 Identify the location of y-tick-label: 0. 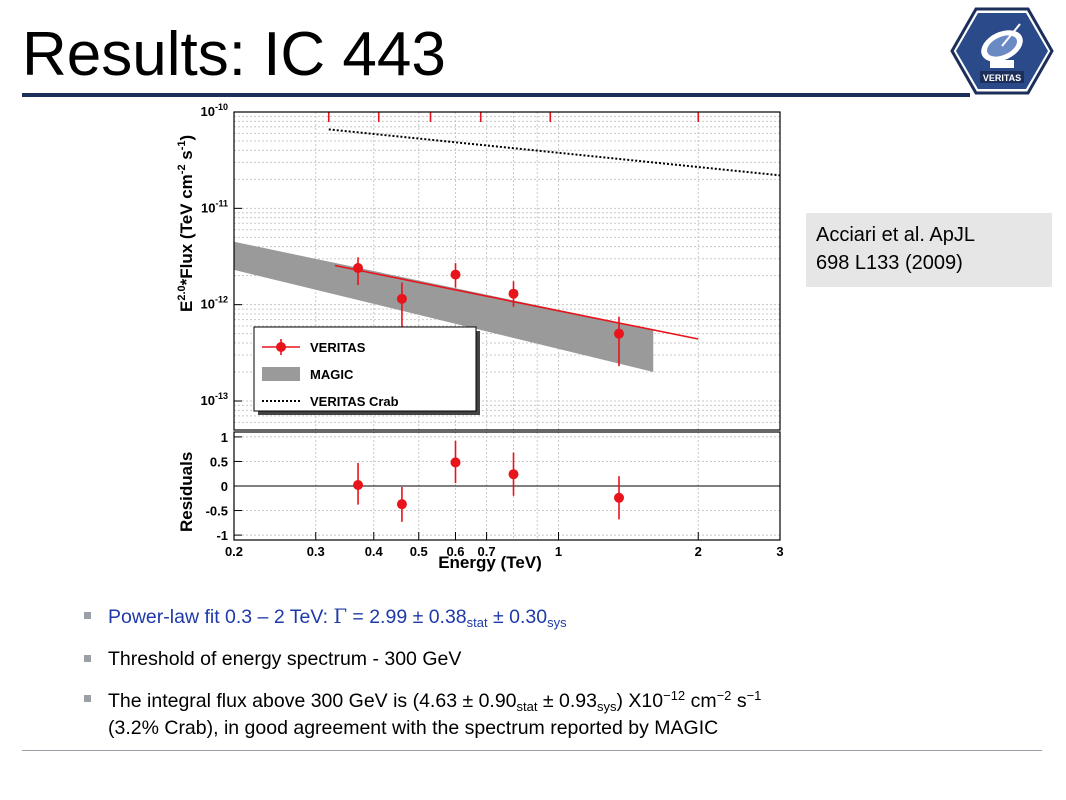
(224, 486).